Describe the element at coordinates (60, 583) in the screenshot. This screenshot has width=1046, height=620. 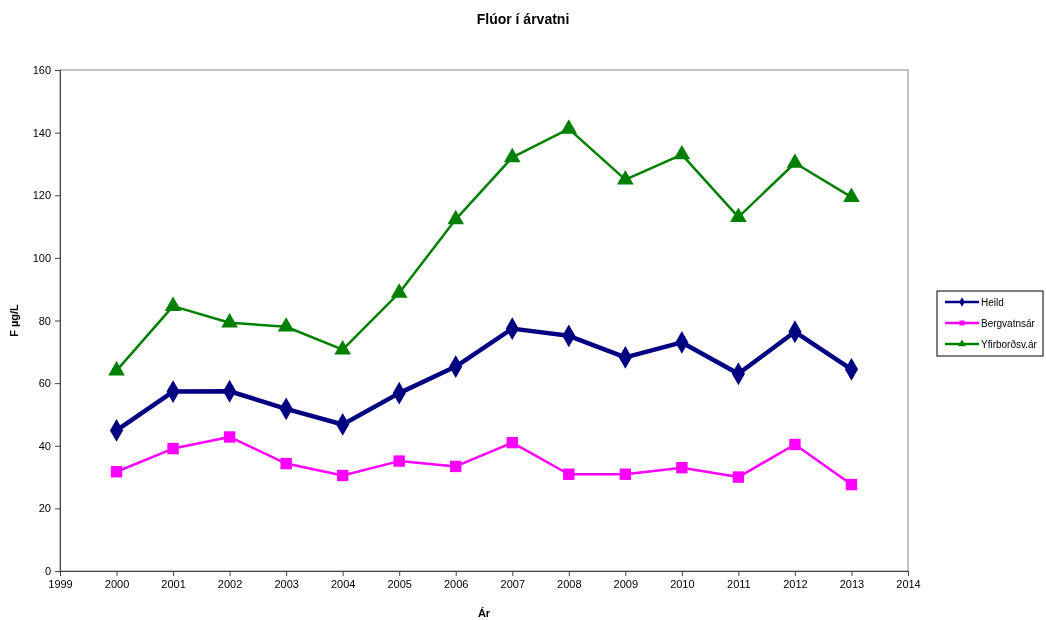
I see `x-tick-label: 1999` at that location.